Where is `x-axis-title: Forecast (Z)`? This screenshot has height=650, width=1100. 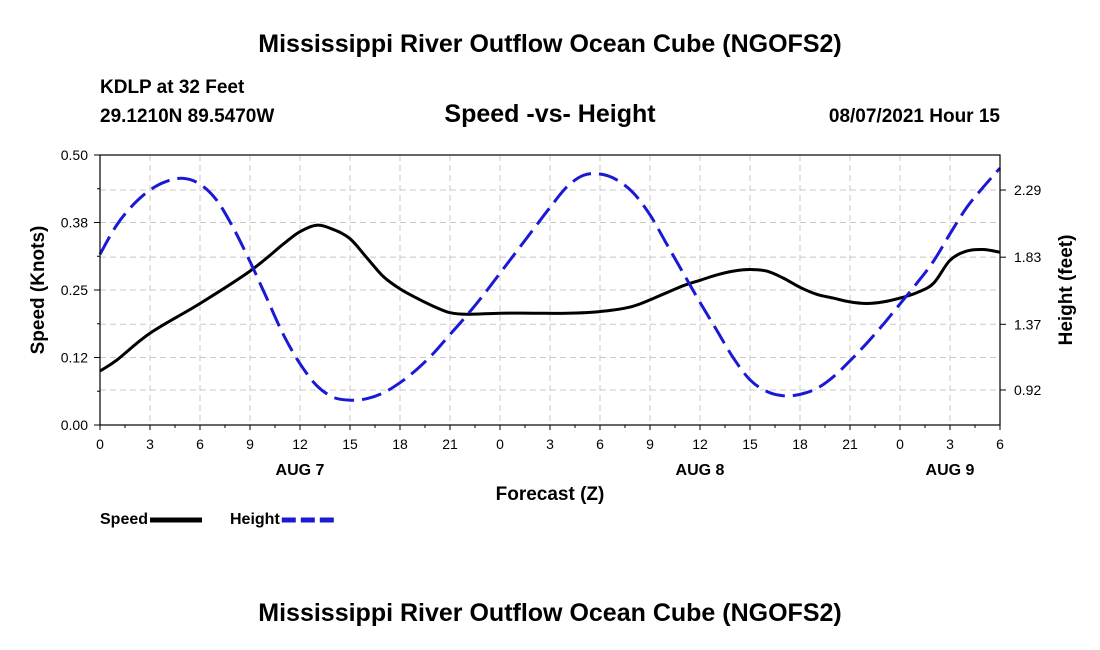
x-axis-title: Forecast (Z) is located at coordinates (550, 494).